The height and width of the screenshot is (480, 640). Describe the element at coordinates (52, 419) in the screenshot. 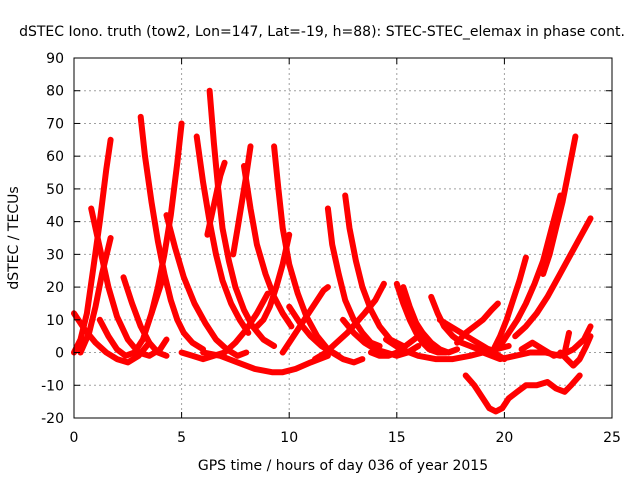

I see `y-tick-label: -20` at that location.